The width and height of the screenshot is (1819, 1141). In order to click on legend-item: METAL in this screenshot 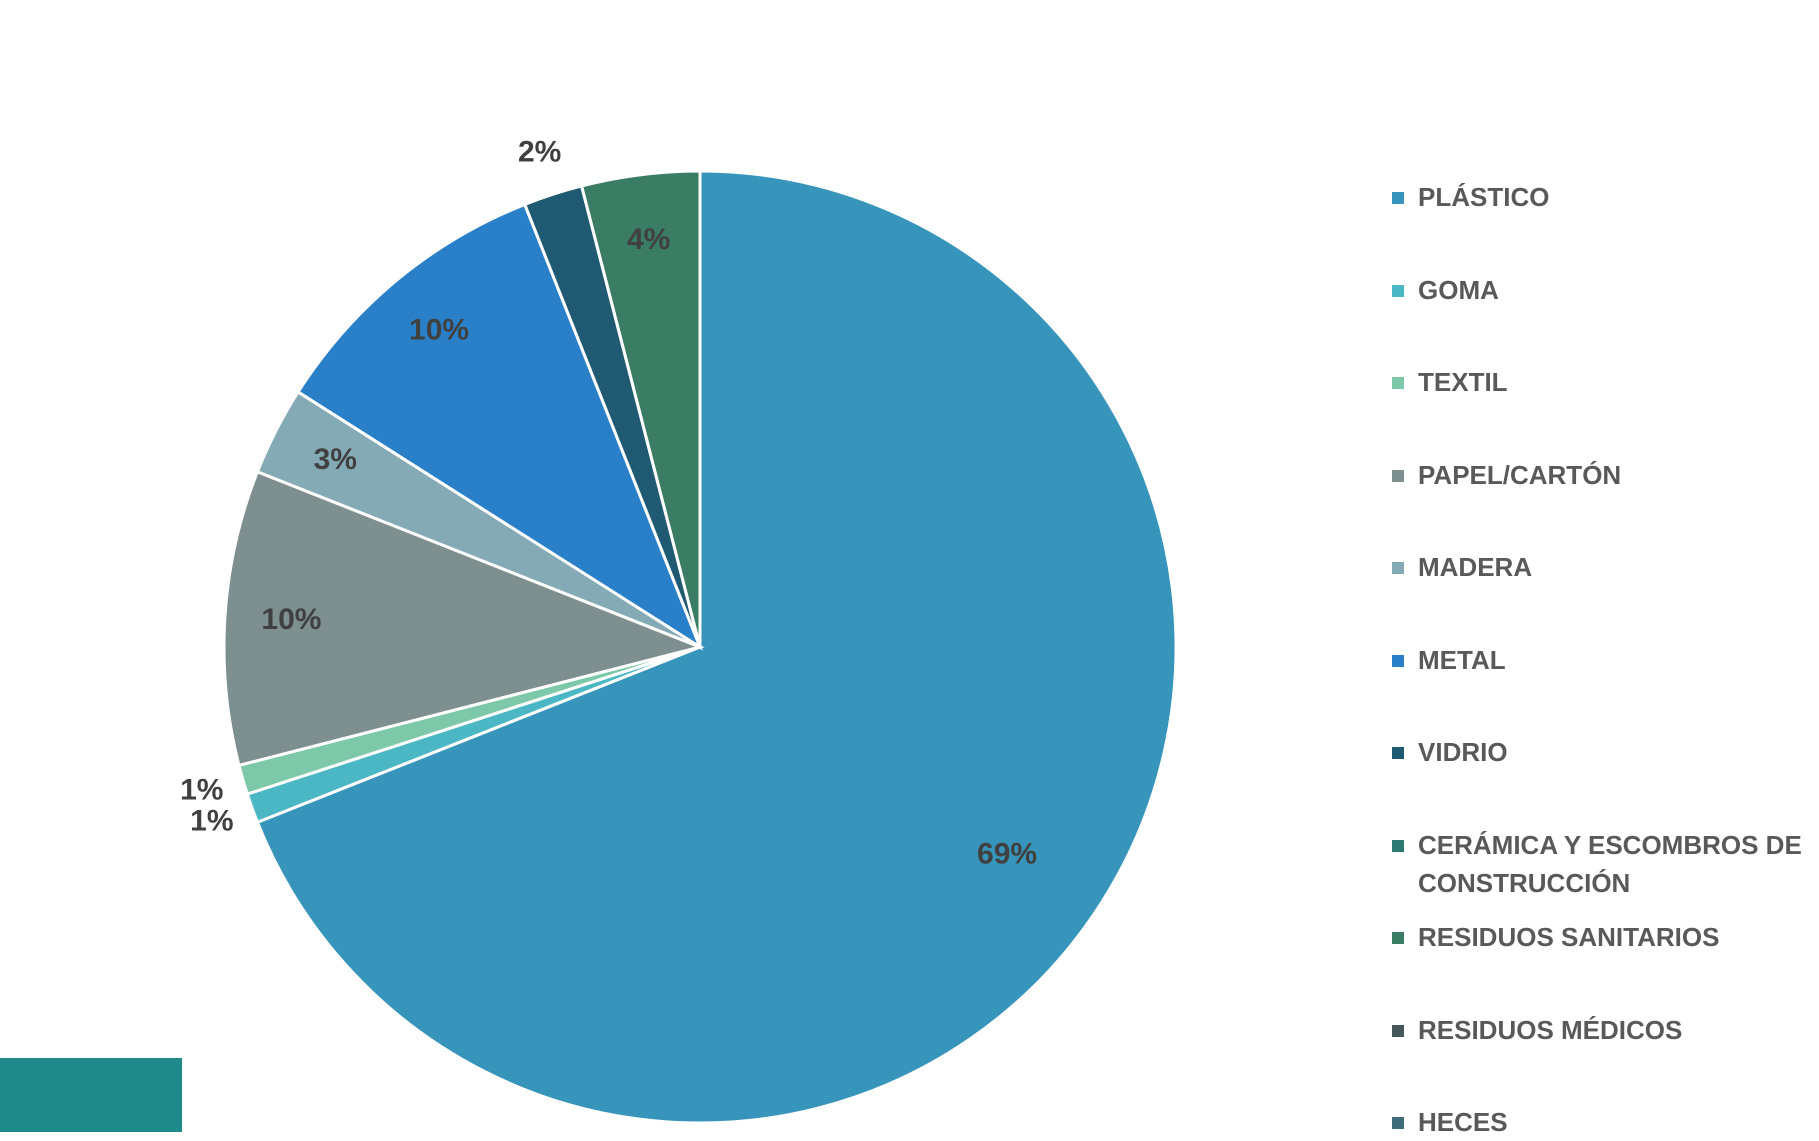, I will do `click(1602, 660)`.